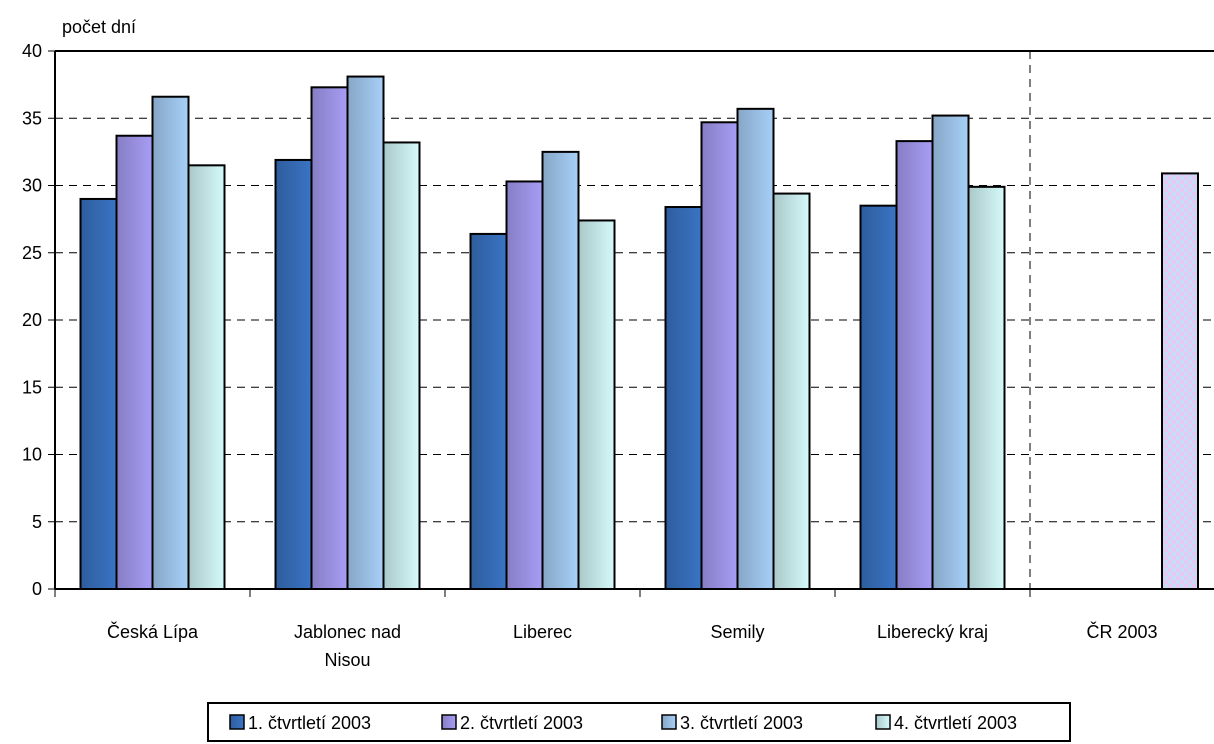  What do you see at coordinates (37, 522) in the screenshot?
I see `y-tick-label: 5` at bounding box center [37, 522].